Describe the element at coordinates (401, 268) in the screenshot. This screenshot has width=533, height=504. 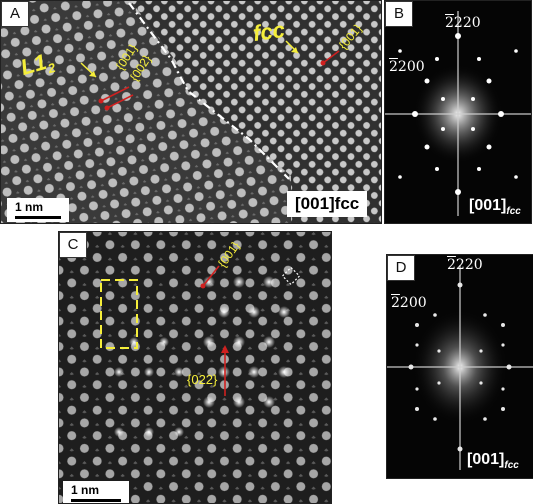
I see `panel-d-label: D` at that location.